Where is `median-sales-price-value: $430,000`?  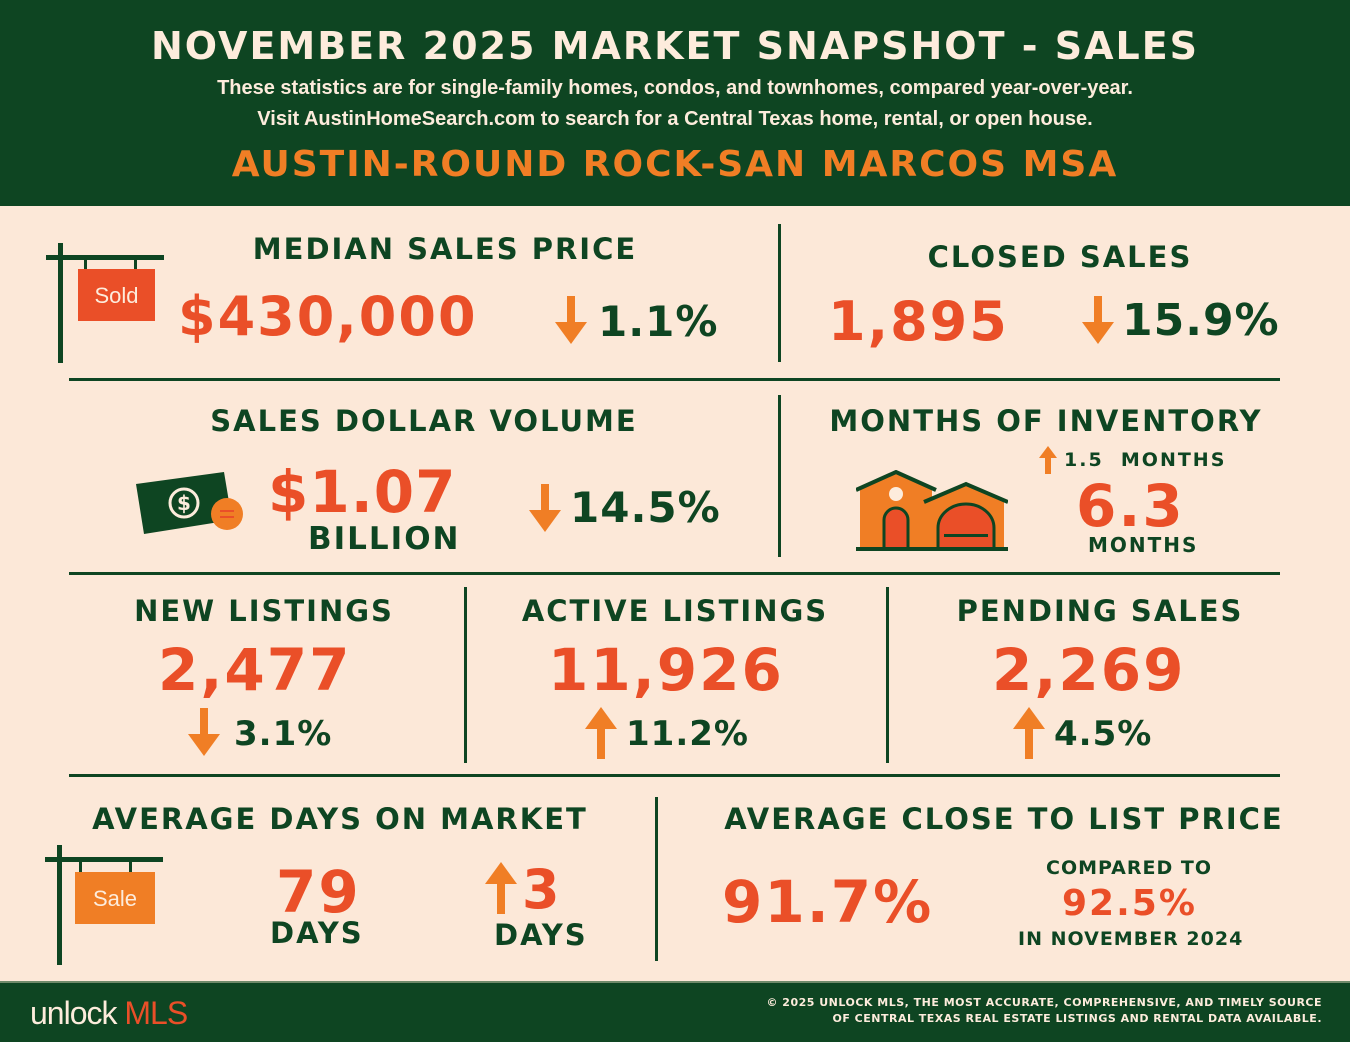
median-sales-price-value: $430,000 is located at coordinates (328, 316).